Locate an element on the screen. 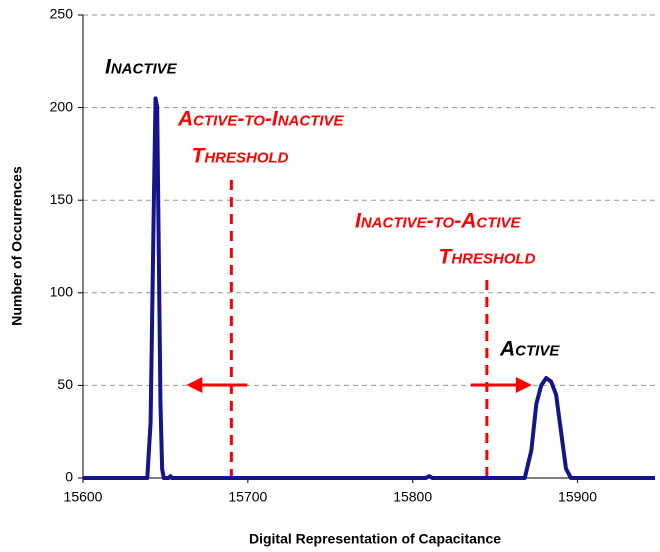 The width and height of the screenshot is (660, 552). y-tick-label: 250 is located at coordinates (62, 14).